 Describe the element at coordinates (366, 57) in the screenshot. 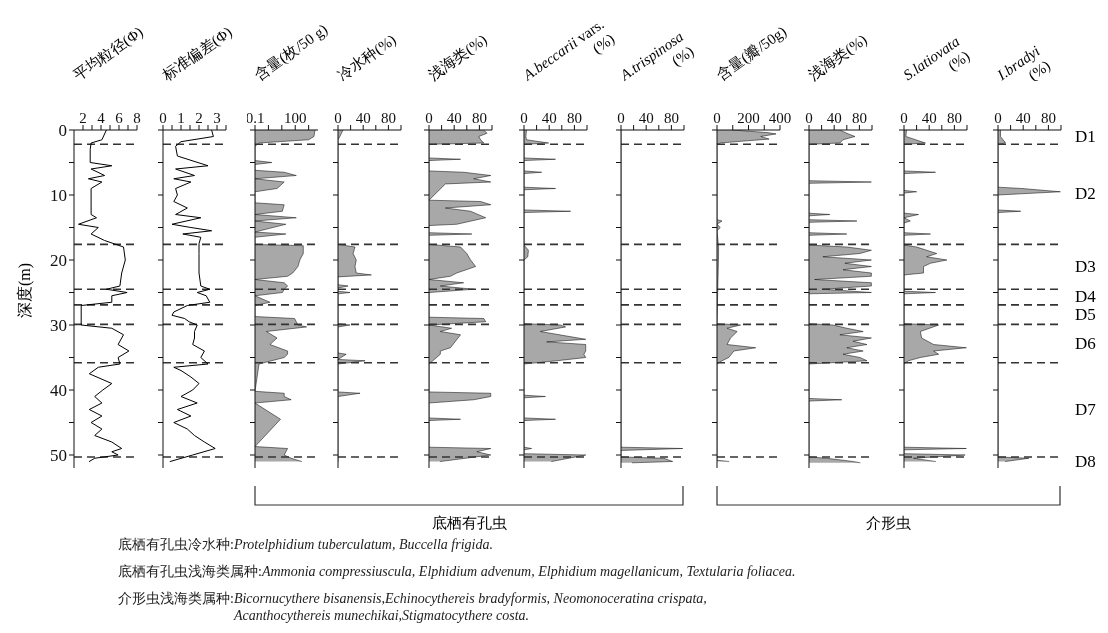

I see `chart-title: 冷水种(%)` at that location.